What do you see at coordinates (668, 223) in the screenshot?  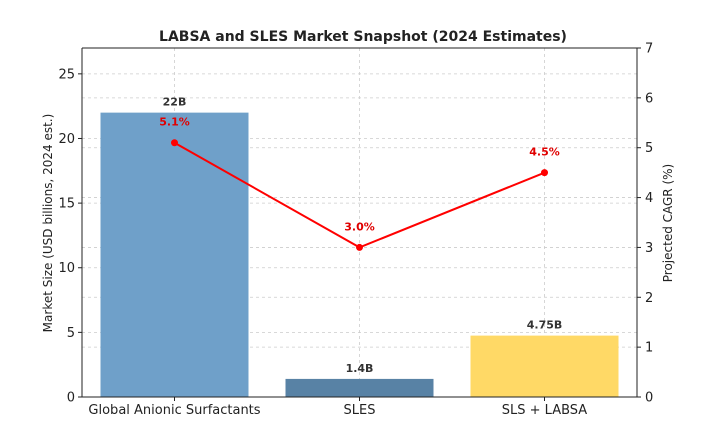 I see `y2-axis-label: Projected CAGR (%)` at bounding box center [668, 223].